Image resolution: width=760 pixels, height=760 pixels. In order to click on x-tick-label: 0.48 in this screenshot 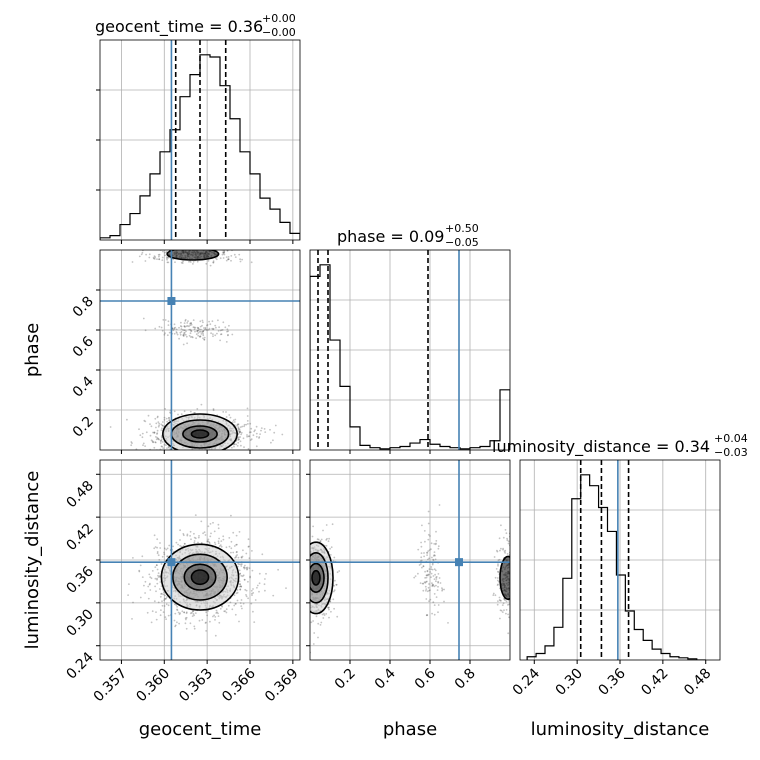, I will do `click(697, 682)`.